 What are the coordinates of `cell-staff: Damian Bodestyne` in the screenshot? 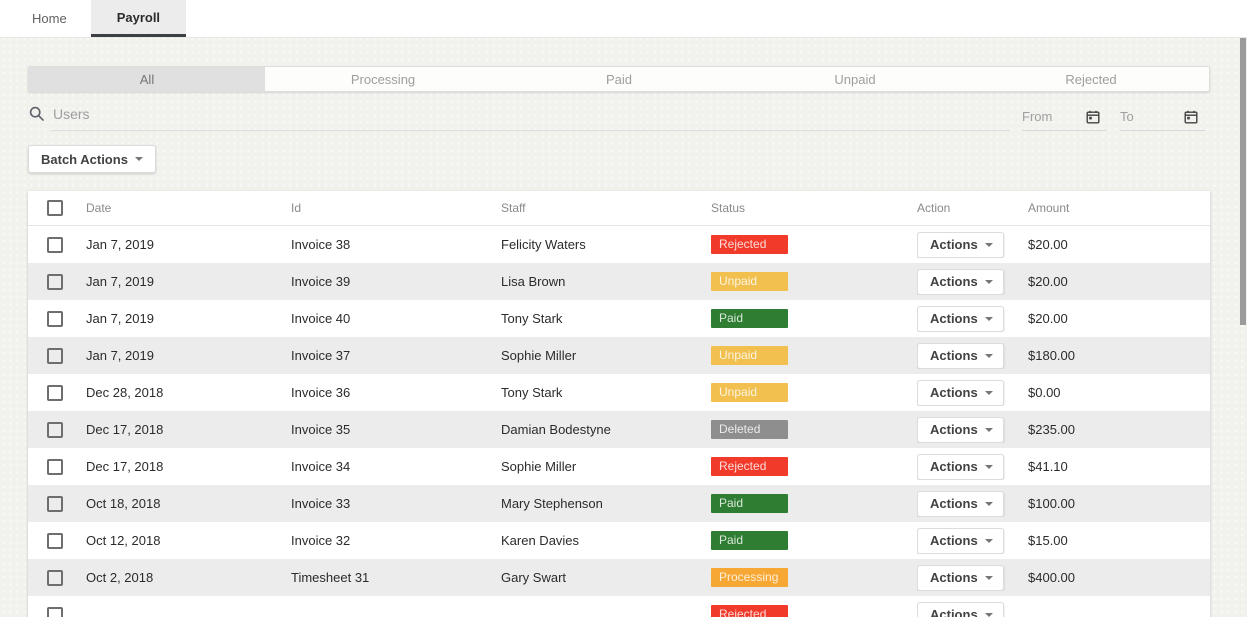 It's located at (556, 429).